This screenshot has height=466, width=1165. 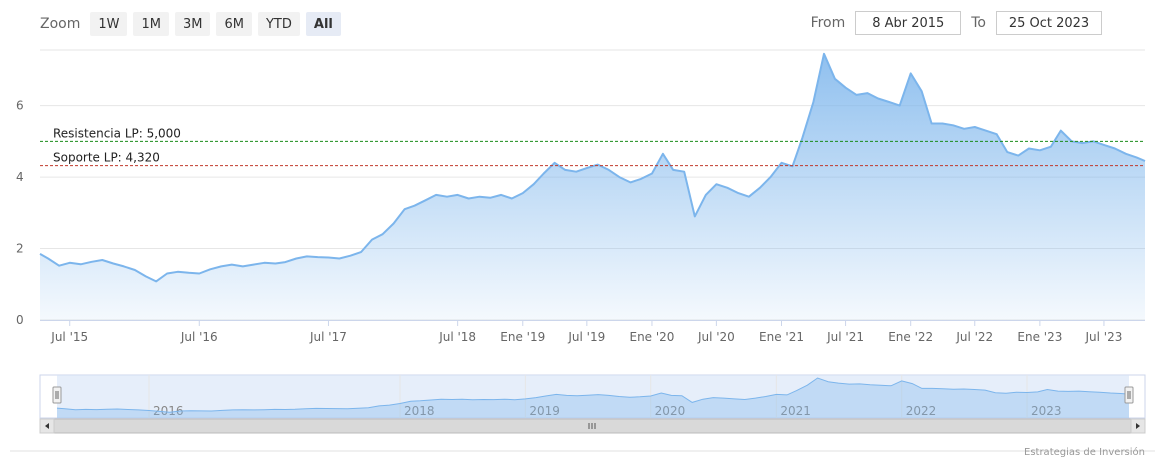 What do you see at coordinates (795, 411) in the screenshot?
I see `navigator-year-label: 2021` at bounding box center [795, 411].